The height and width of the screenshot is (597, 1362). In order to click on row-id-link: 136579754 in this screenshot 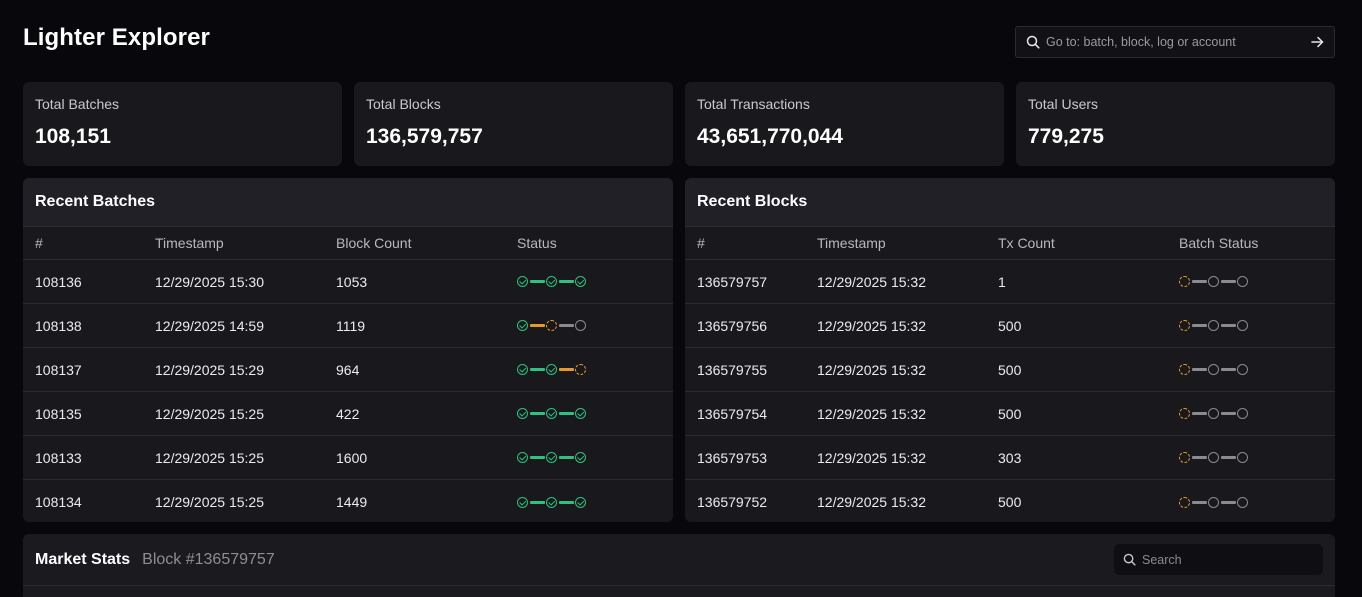, I will do `click(732, 413)`.